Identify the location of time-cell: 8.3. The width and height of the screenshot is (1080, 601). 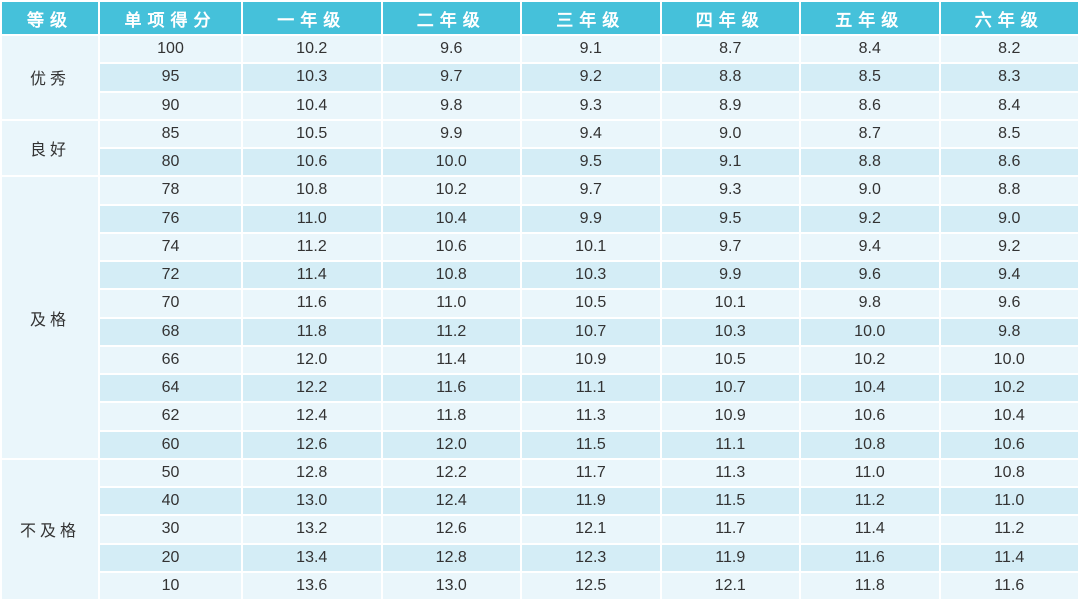
(1009, 77).